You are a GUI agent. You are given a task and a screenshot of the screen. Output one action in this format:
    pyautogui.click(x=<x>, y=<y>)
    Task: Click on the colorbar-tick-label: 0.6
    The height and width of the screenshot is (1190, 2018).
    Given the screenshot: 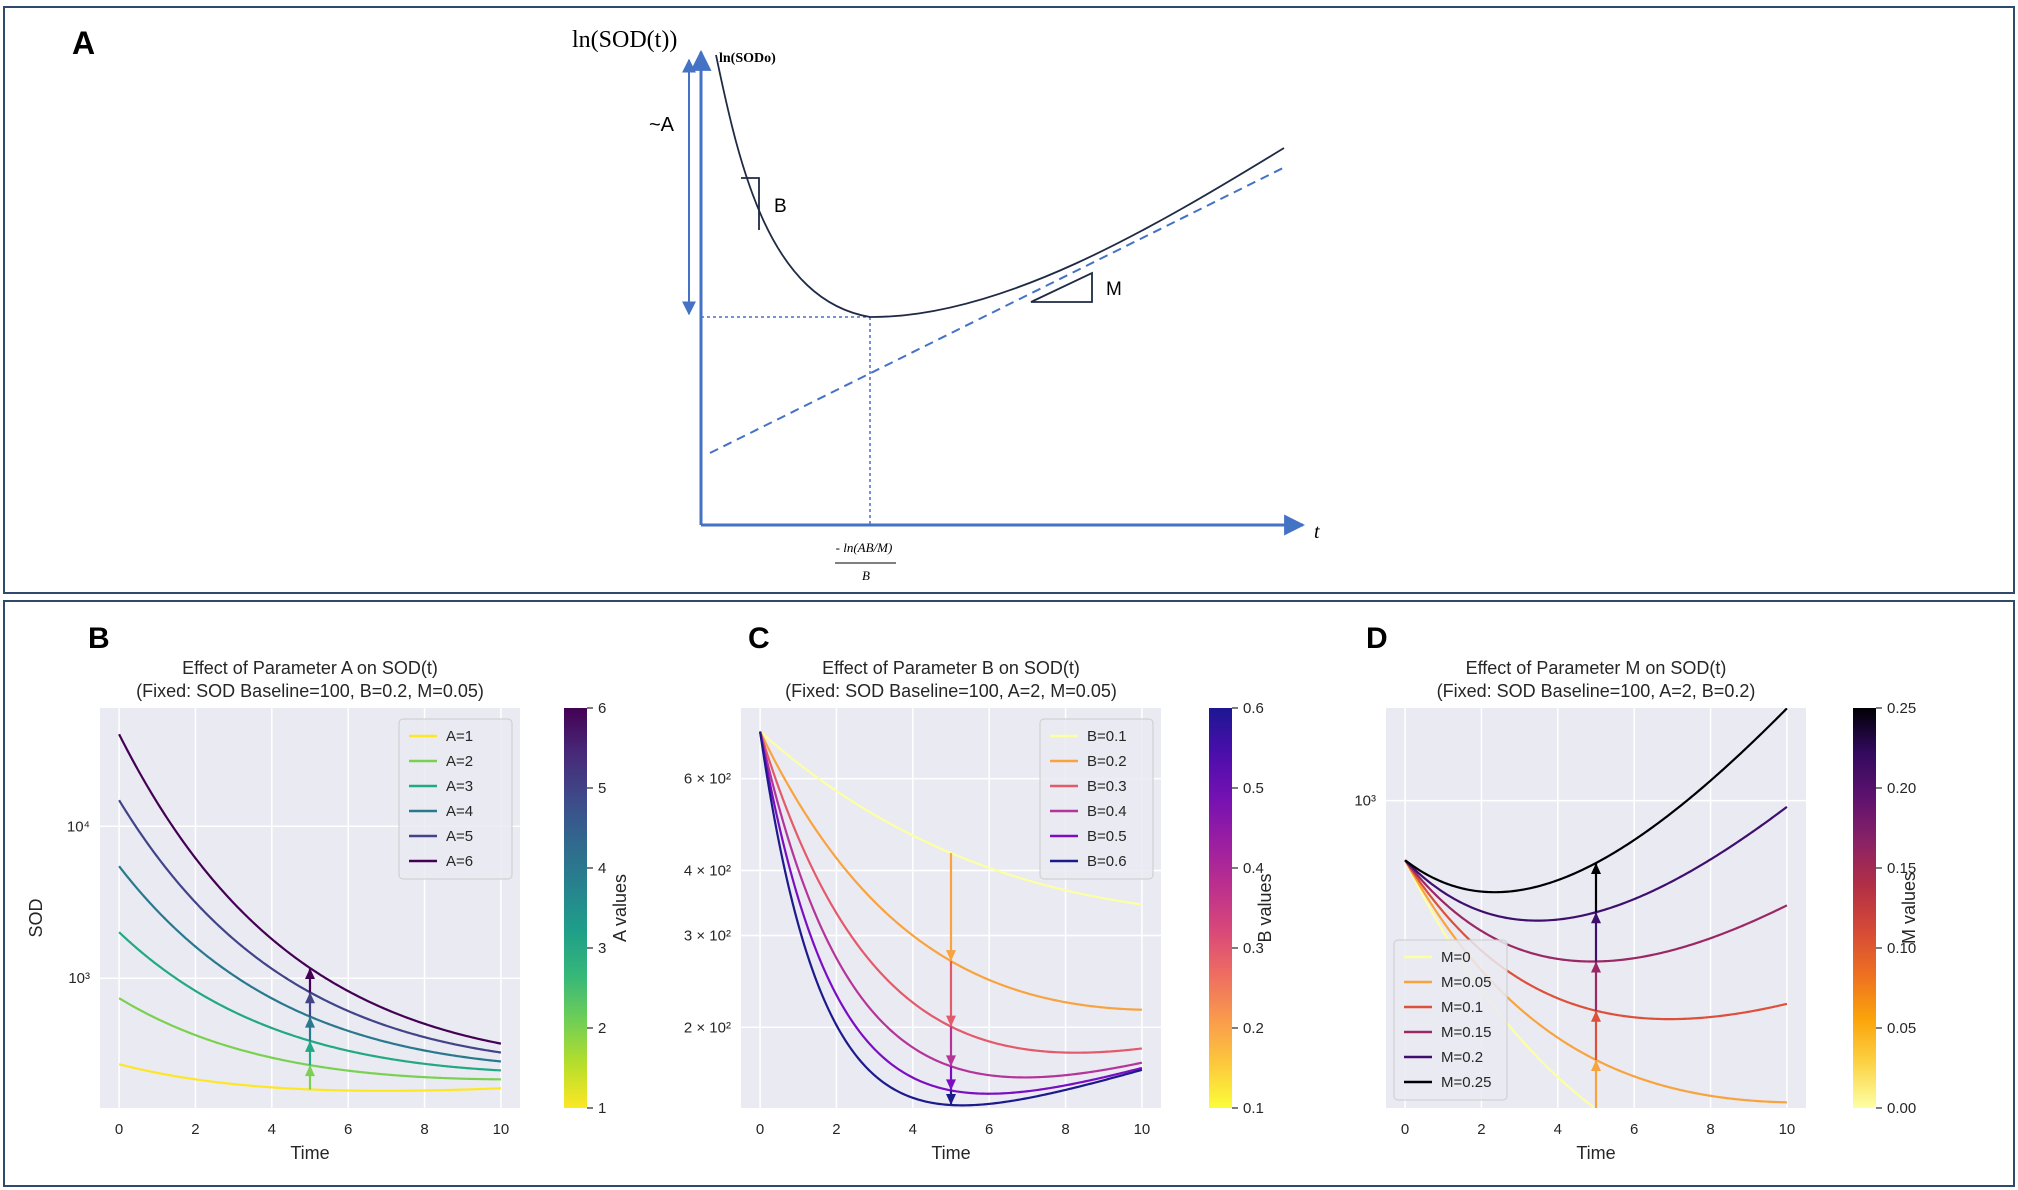 What is the action you would take?
    pyautogui.click(x=1253, y=708)
    